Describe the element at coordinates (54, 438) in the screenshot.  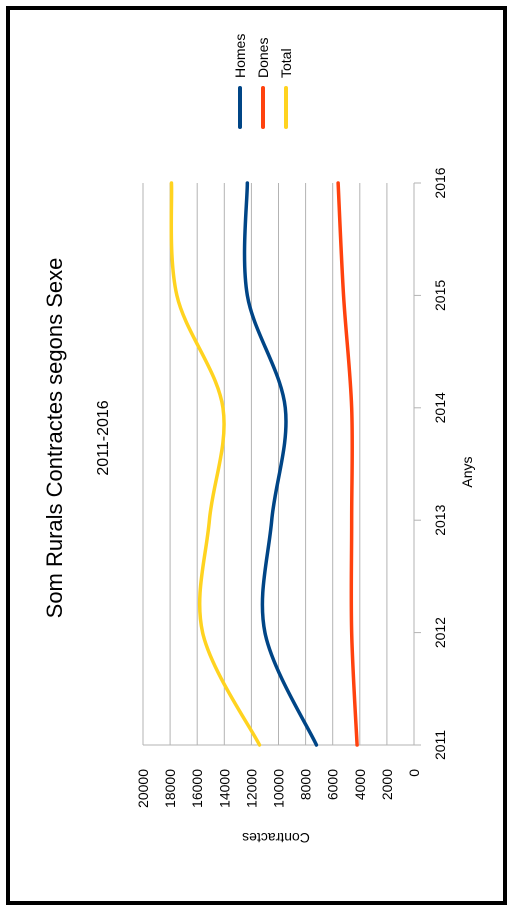
I see `chart-title: Som Rurals Contractes segons Sexe` at that location.